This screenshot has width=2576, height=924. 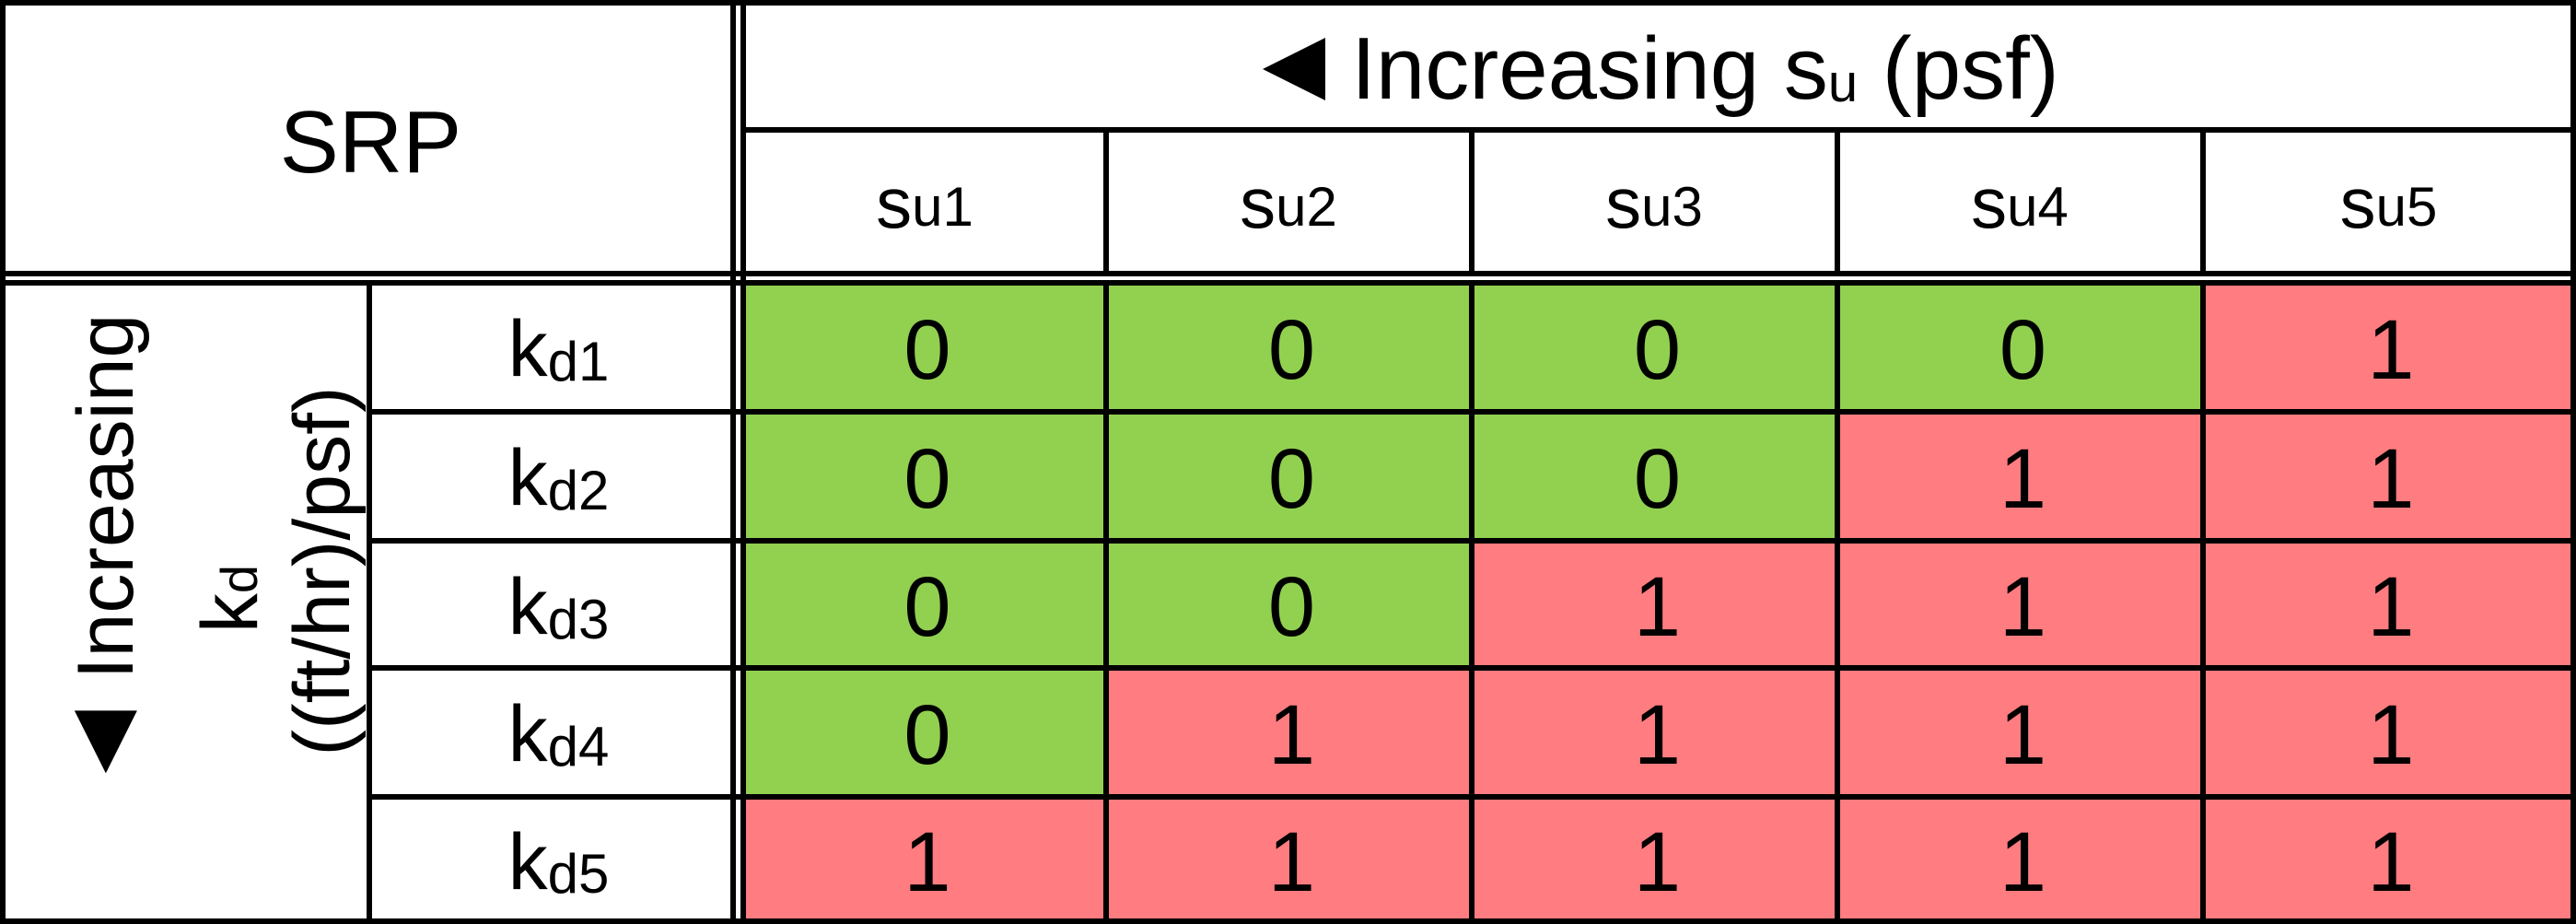 What do you see at coordinates (1805, 68) in the screenshot?
I see `column-axis-var: s` at bounding box center [1805, 68].